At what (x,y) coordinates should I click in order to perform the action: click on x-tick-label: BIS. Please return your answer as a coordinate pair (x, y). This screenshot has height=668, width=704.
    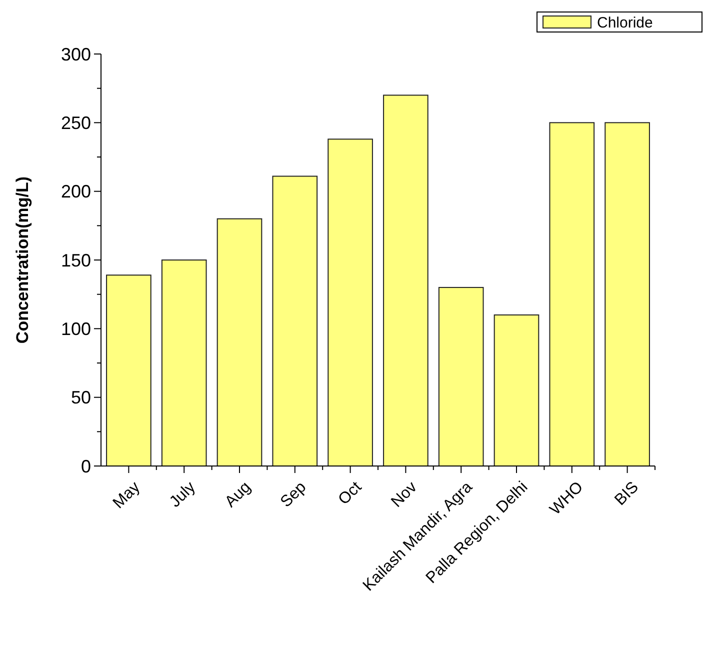
    Looking at the image, I should click on (627, 493).